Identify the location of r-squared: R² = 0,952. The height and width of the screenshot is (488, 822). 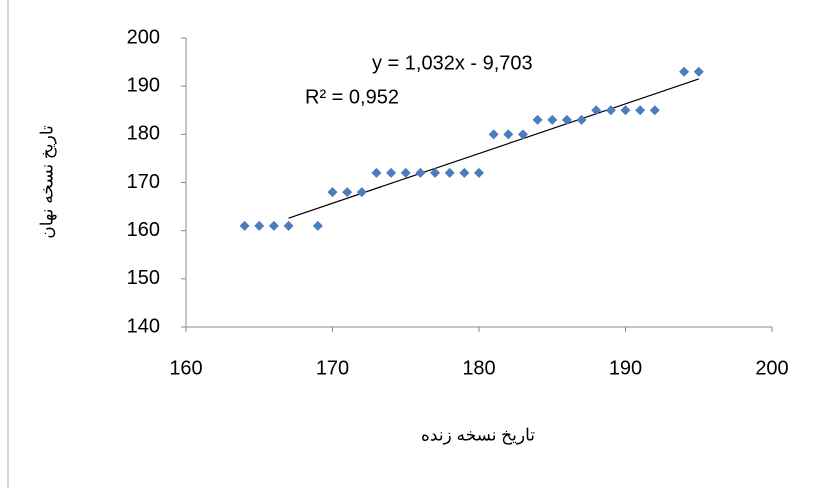
(352, 97).